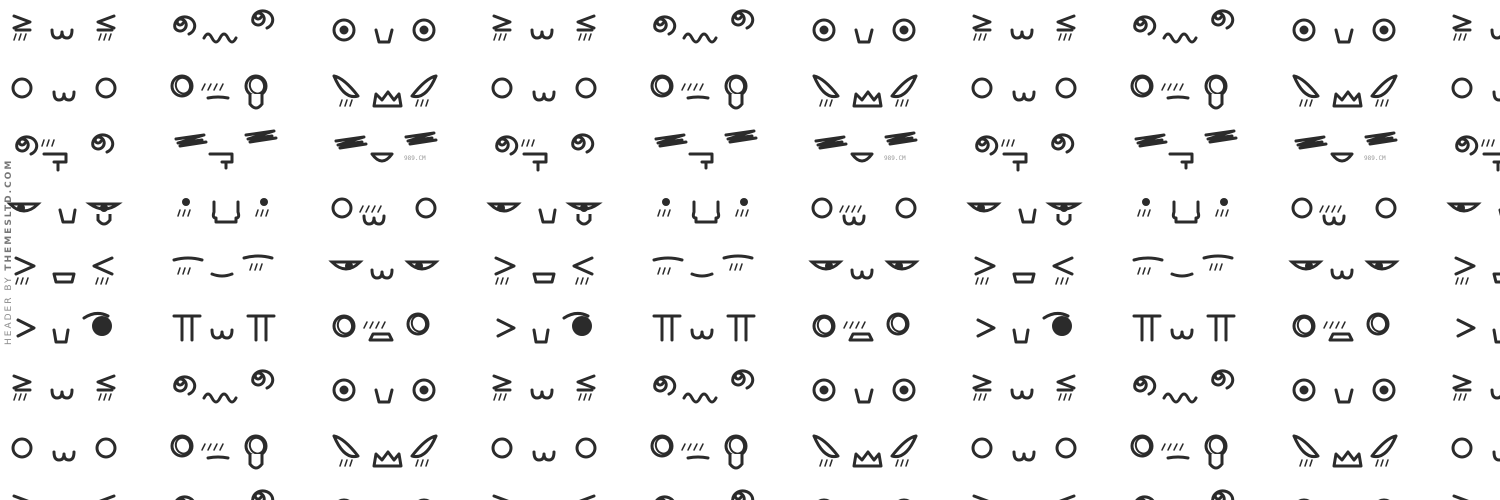 Image resolution: width=1500 pixels, height=500 pixels. What do you see at coordinates (102, 252) in the screenshot?
I see `header-credit: HEADER BY THEMESLTD.COM` at bounding box center [102, 252].